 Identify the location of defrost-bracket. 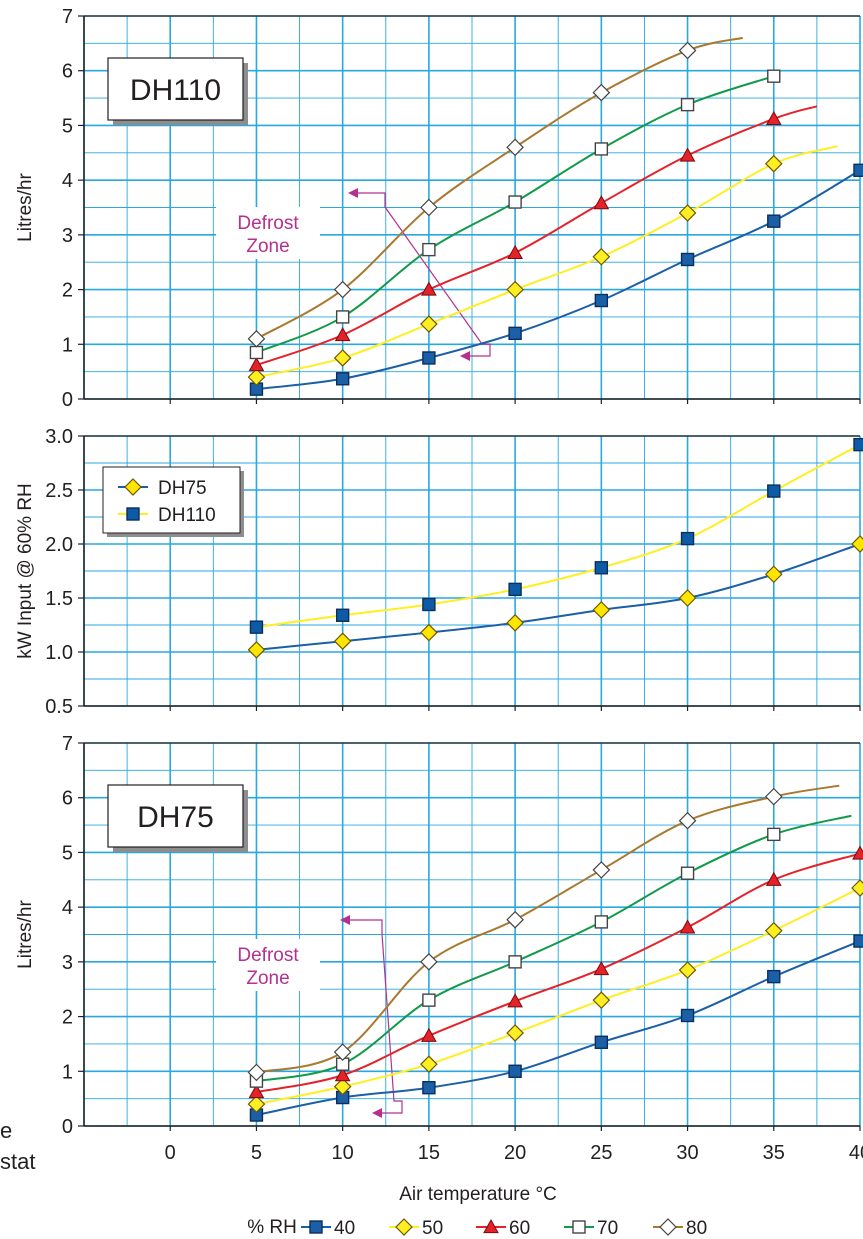
(422, 274).